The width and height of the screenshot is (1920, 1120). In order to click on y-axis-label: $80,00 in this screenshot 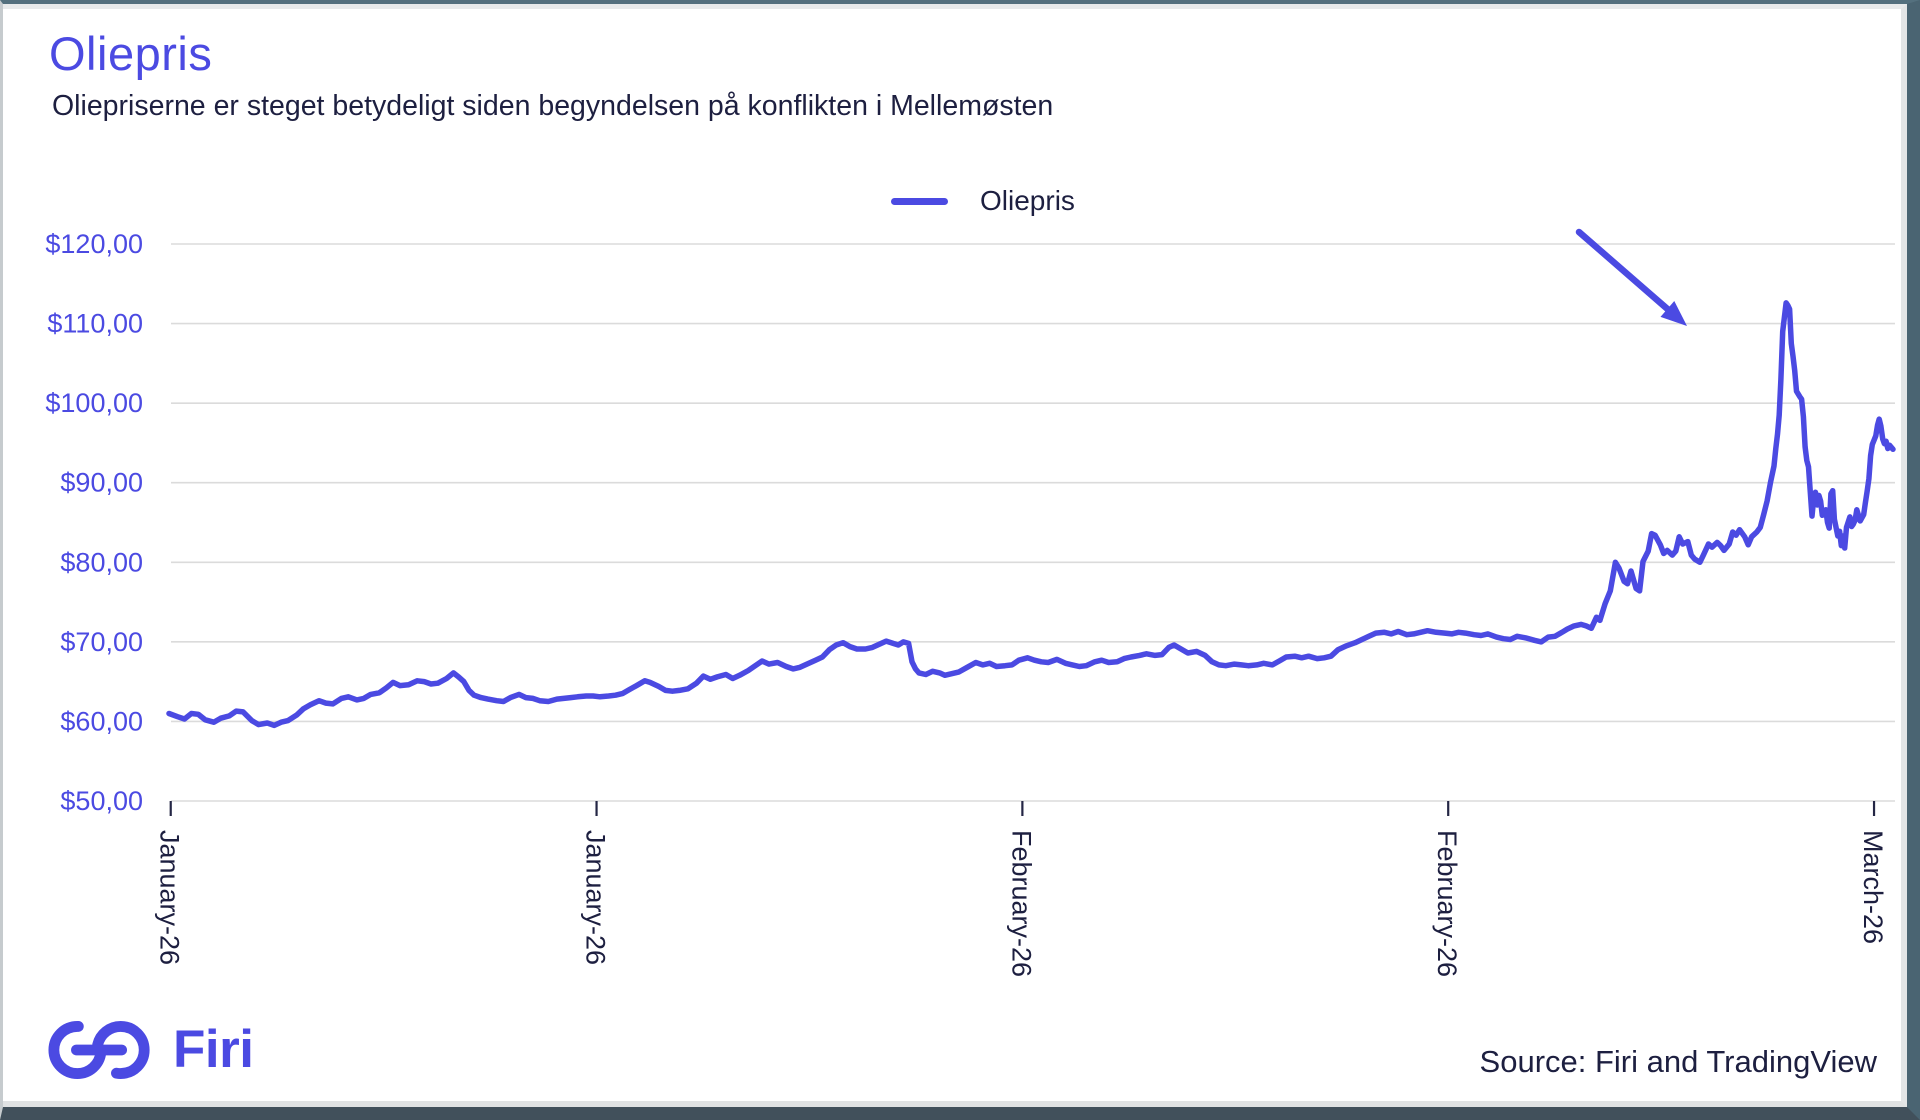, I will do `click(101, 562)`.